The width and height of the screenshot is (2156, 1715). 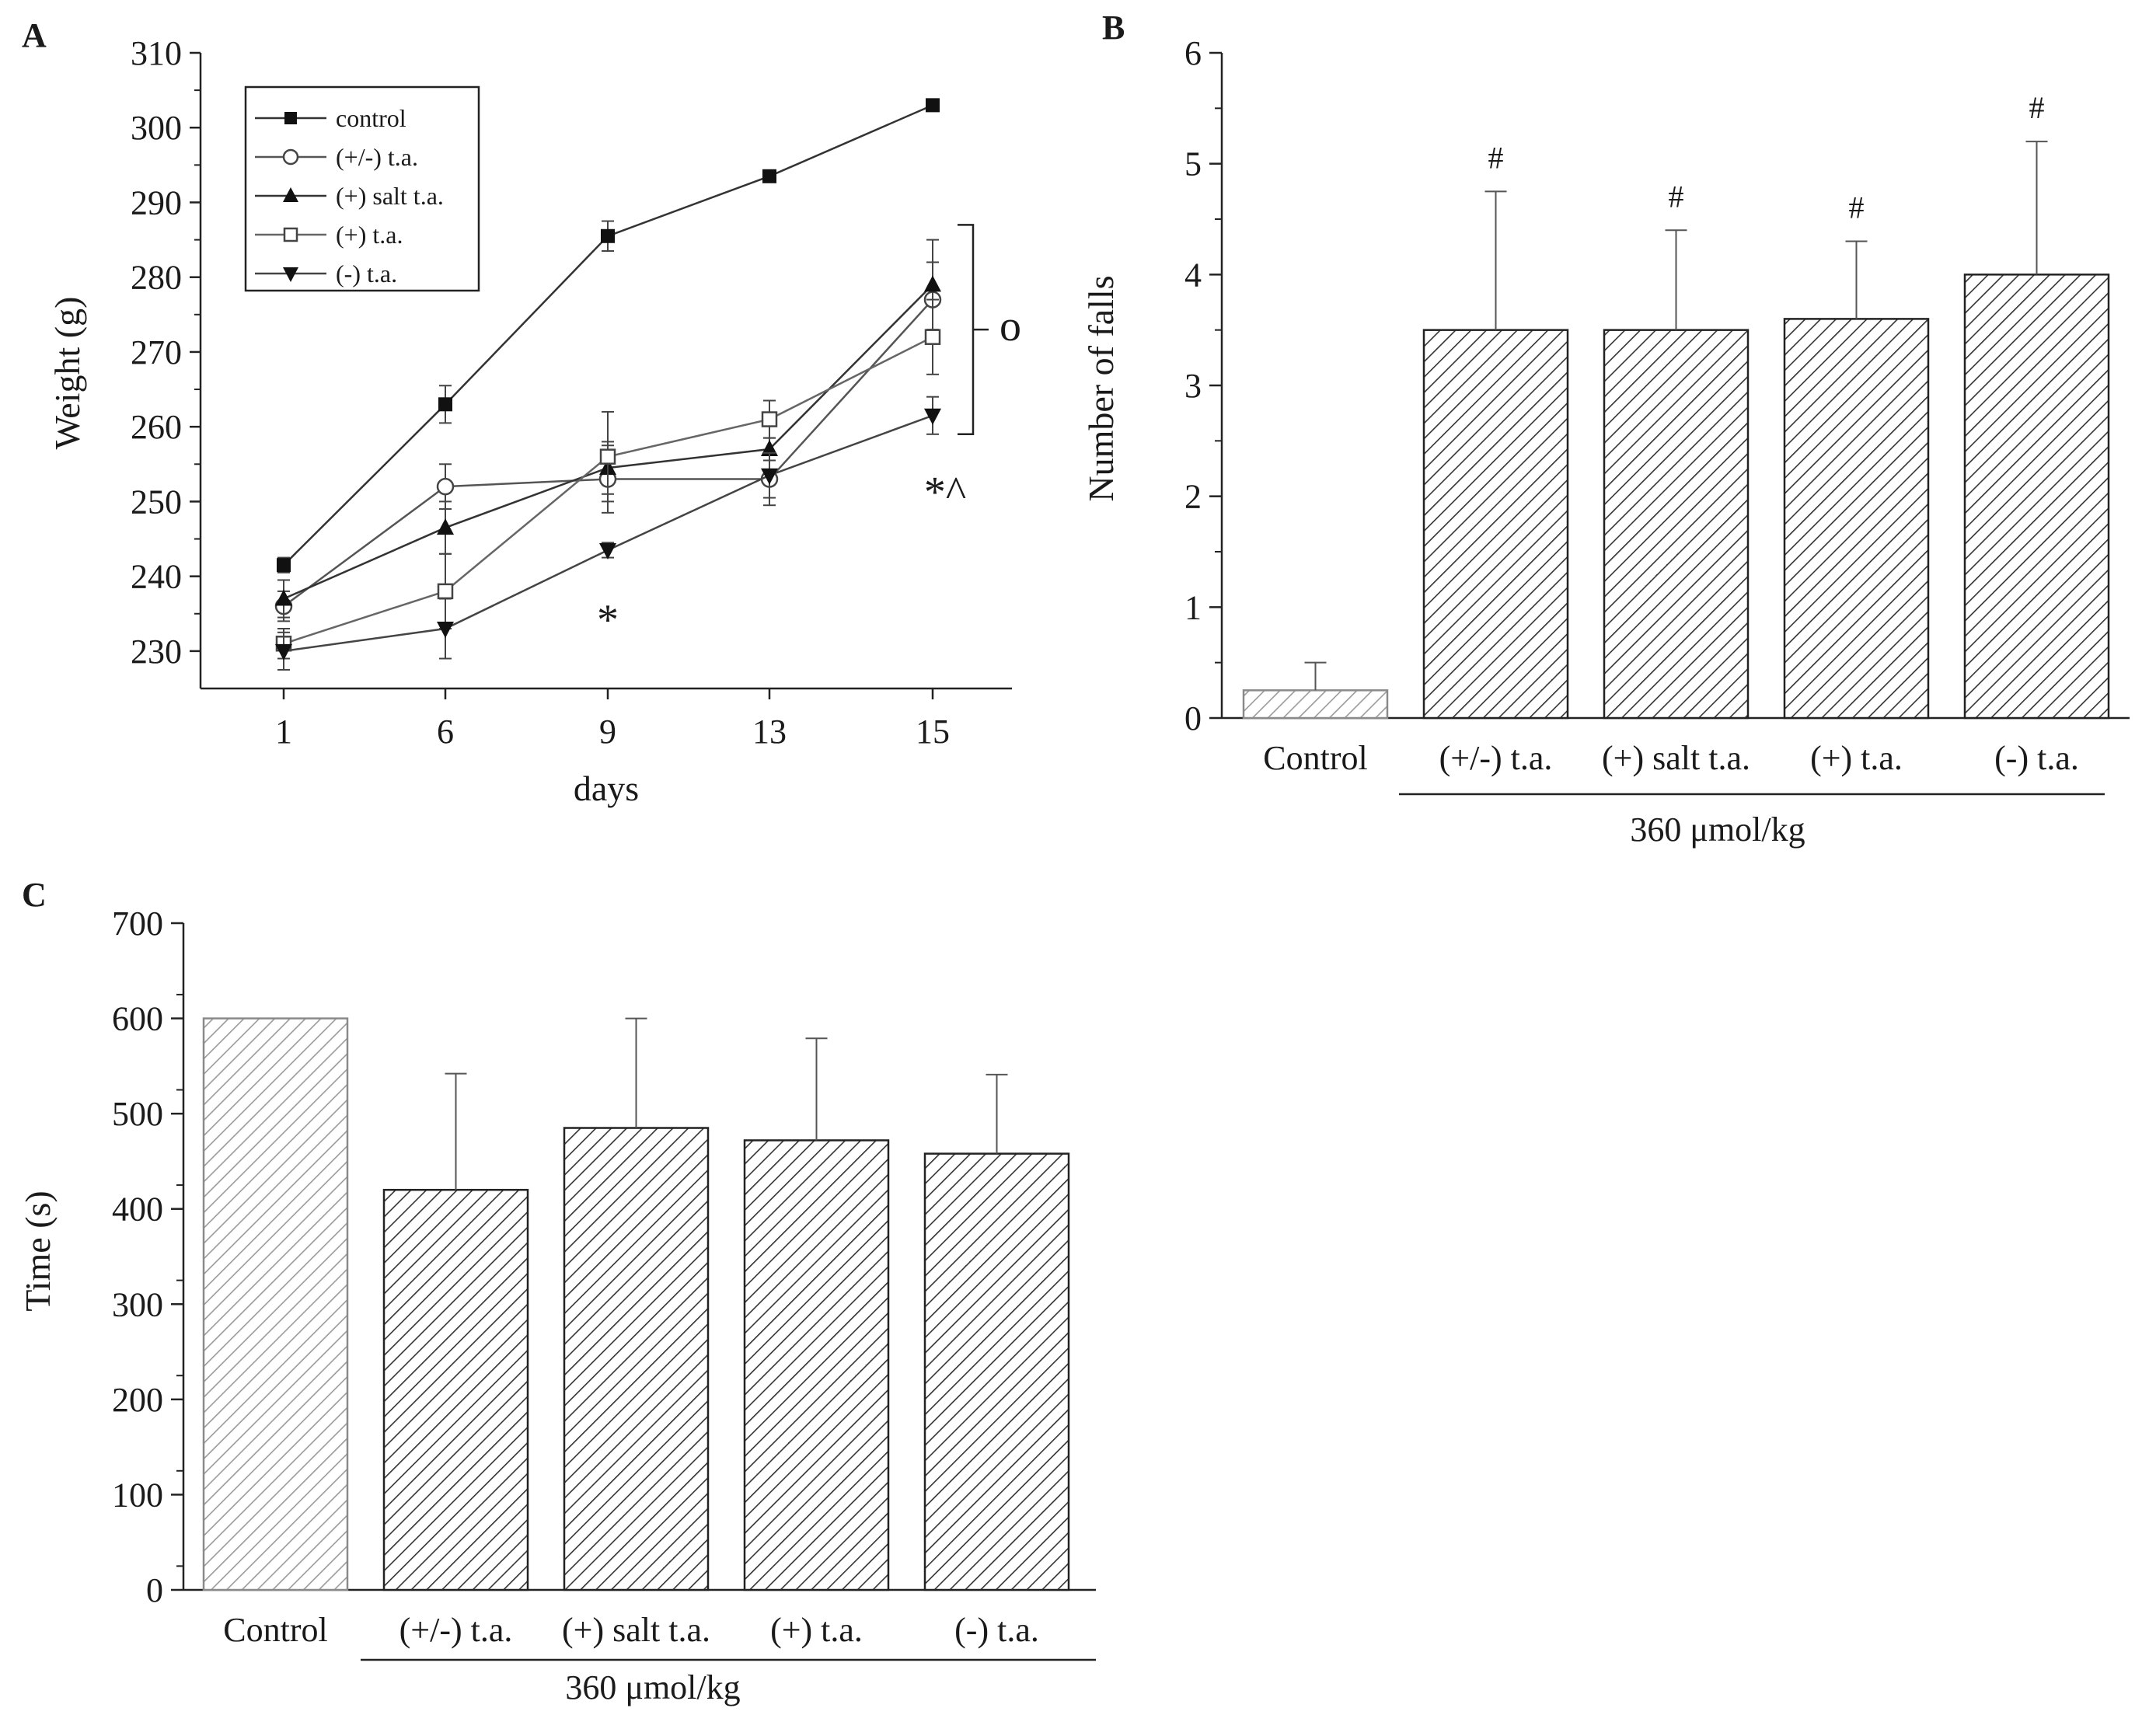 What do you see at coordinates (1193, 607) in the screenshot?
I see `panel-b-y-tick-label: 1` at bounding box center [1193, 607].